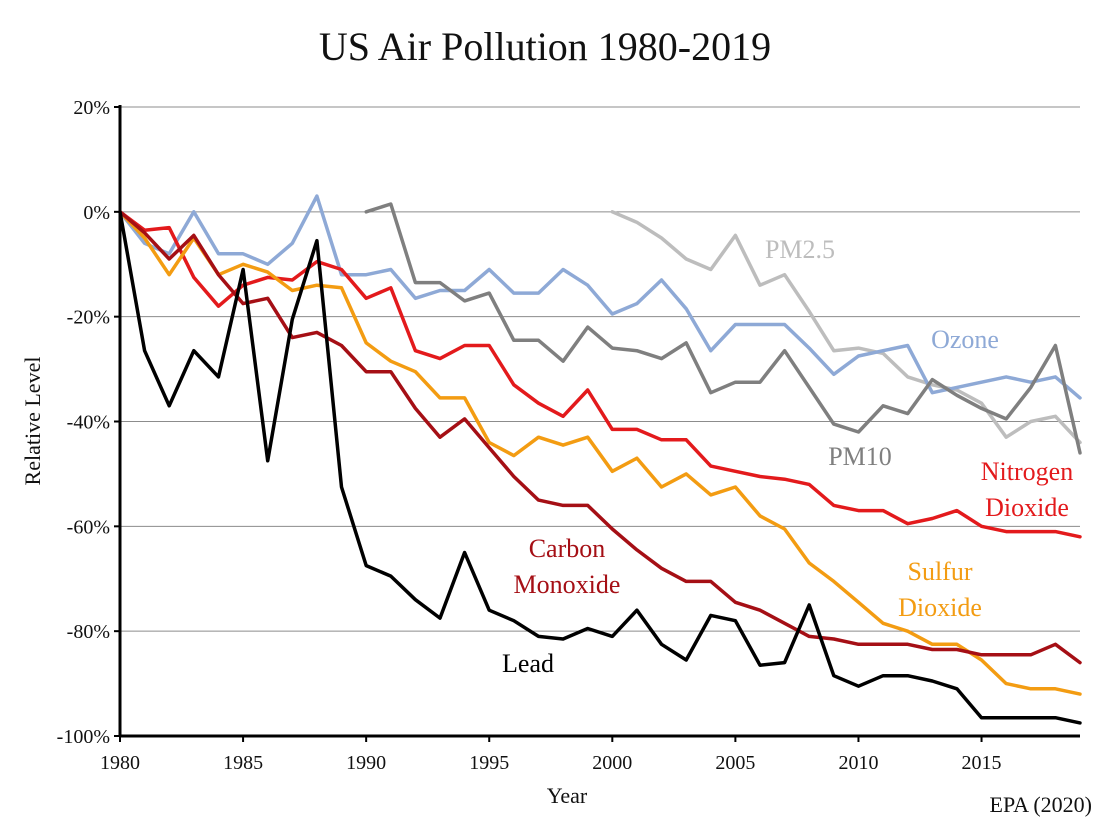 This screenshot has width=1100, height=825. What do you see at coordinates (965, 339) in the screenshot?
I see `series-label-ozone: Ozone` at bounding box center [965, 339].